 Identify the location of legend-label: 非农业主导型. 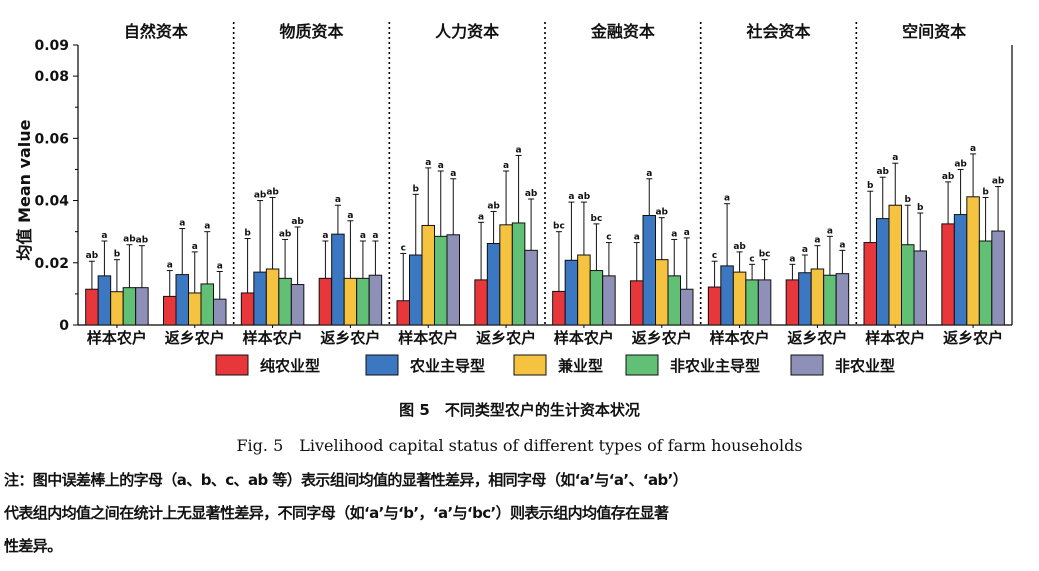
(715, 366).